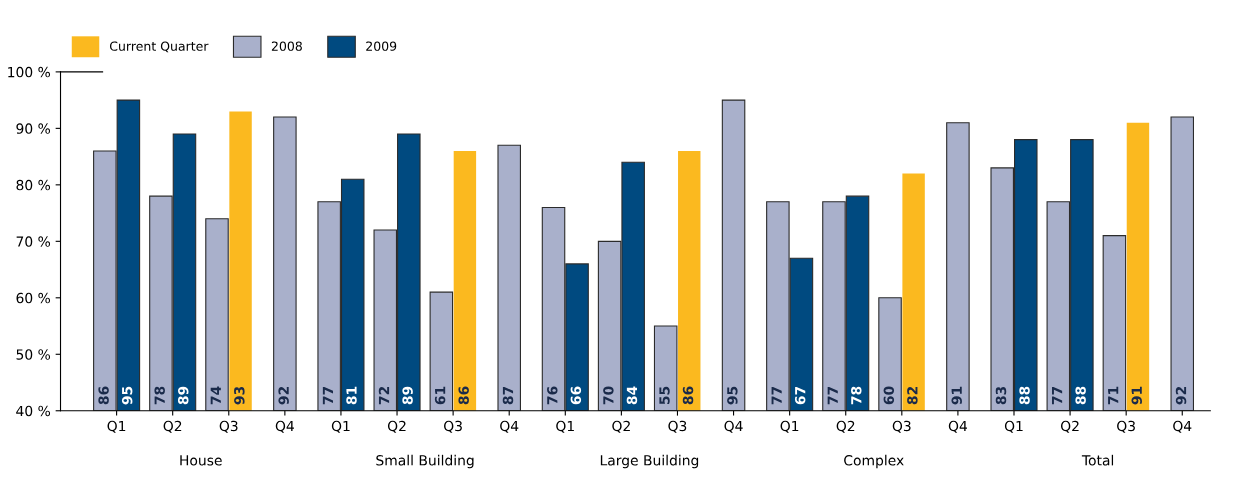 The width and height of the screenshot is (1235, 489). I want to click on data-label: 71, so click(1113, 395).